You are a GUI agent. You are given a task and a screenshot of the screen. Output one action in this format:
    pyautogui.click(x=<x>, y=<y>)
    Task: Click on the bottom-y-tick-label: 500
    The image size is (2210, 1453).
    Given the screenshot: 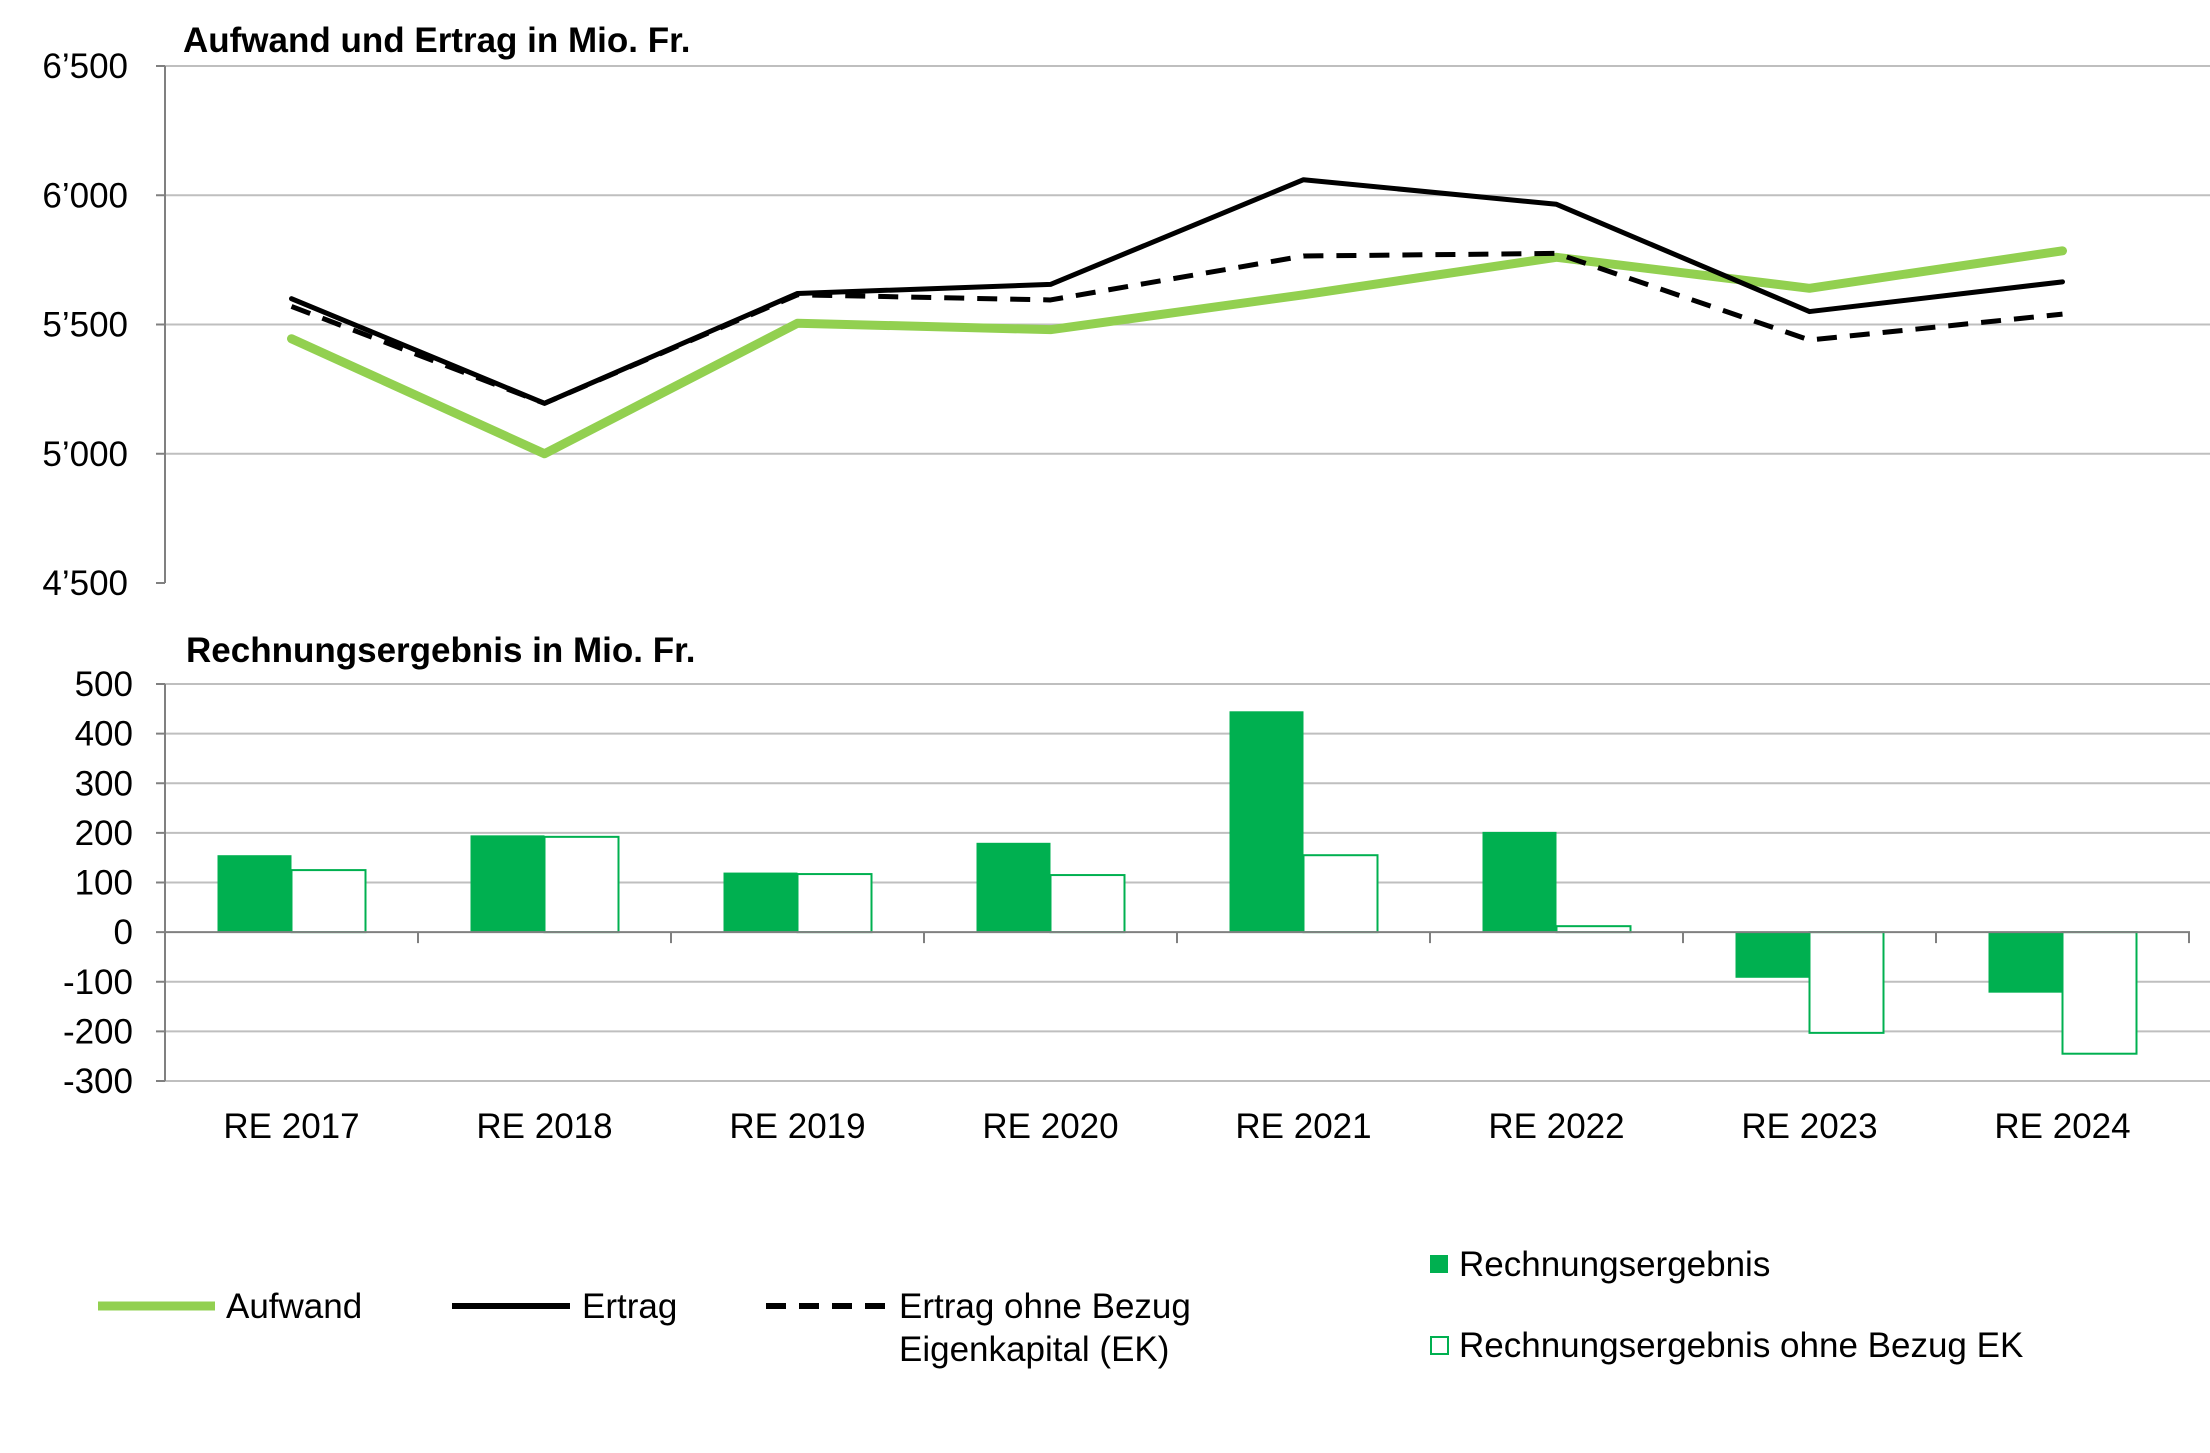 What is the action you would take?
    pyautogui.click(x=104, y=684)
    